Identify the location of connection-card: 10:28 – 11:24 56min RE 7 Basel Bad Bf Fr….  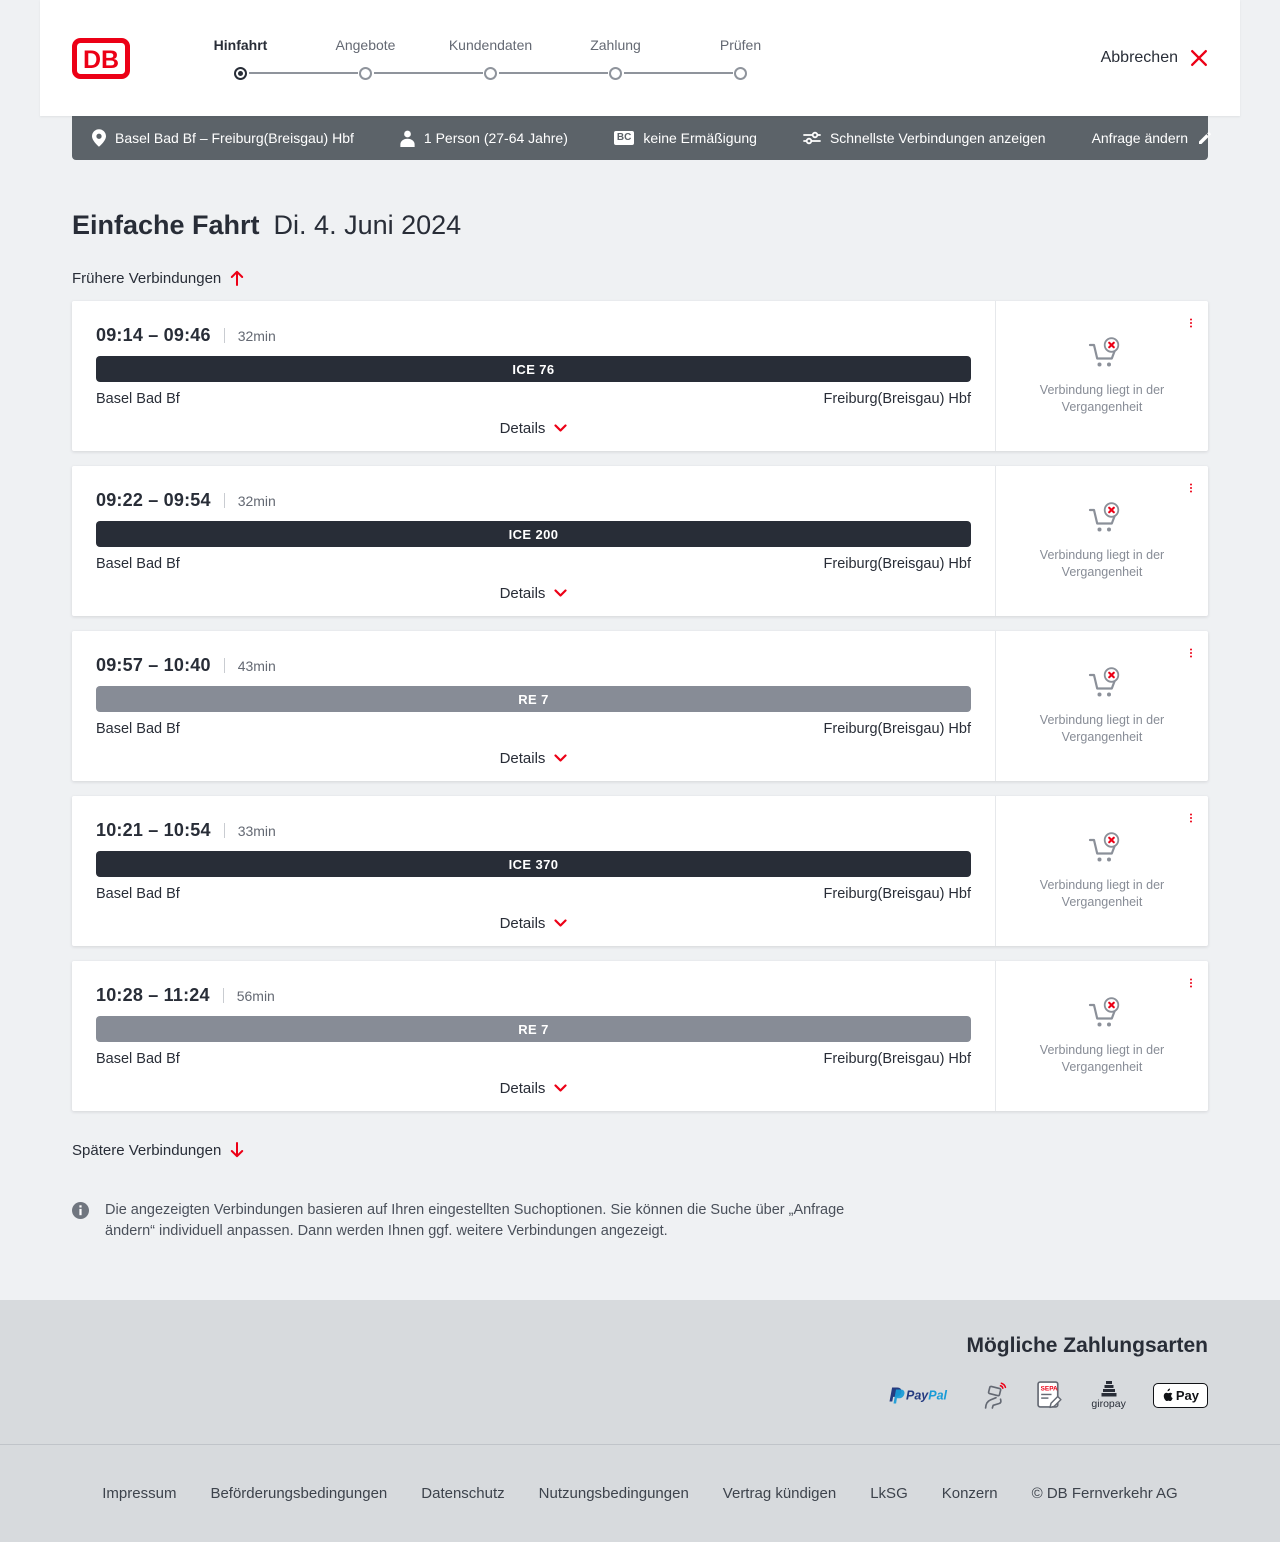
(640, 1036).